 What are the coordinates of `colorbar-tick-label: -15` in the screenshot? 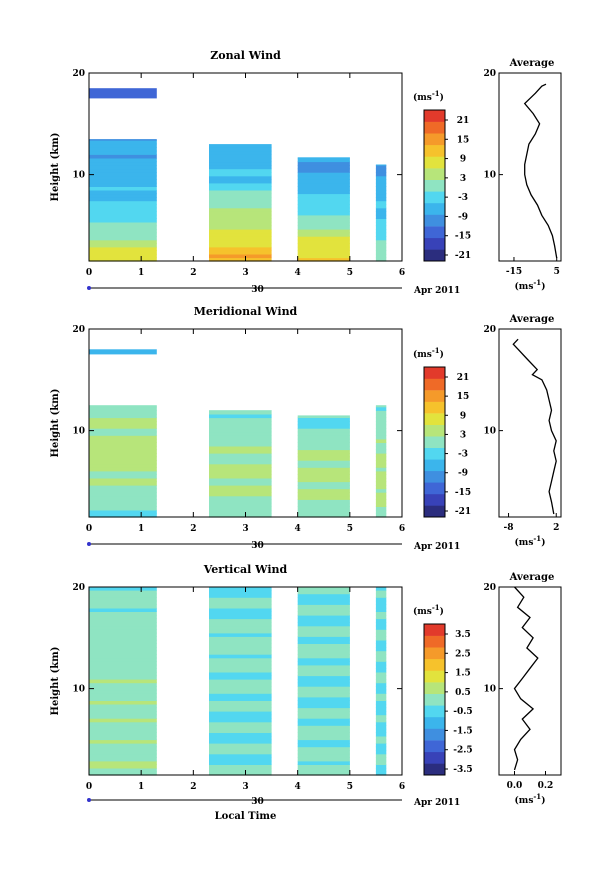 It's located at (463, 493).